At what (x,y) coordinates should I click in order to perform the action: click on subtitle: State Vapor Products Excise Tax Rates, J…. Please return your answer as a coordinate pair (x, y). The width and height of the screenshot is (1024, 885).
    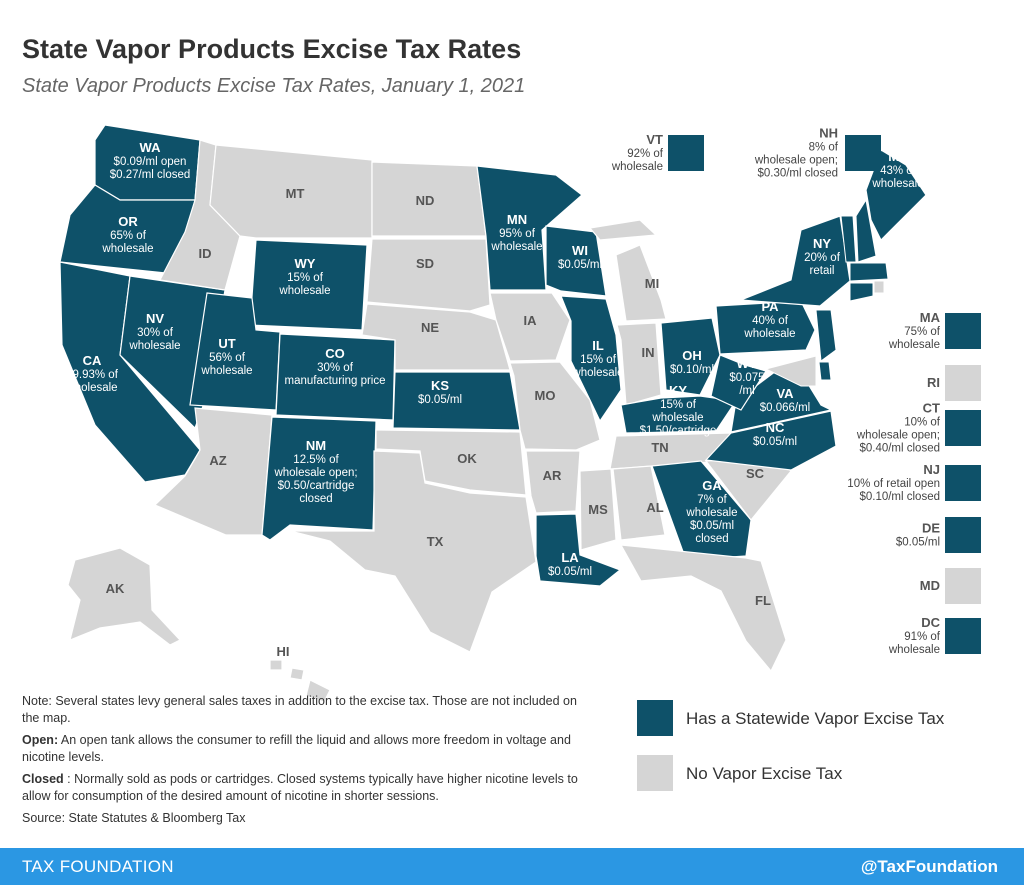
    Looking at the image, I should click on (273, 86).